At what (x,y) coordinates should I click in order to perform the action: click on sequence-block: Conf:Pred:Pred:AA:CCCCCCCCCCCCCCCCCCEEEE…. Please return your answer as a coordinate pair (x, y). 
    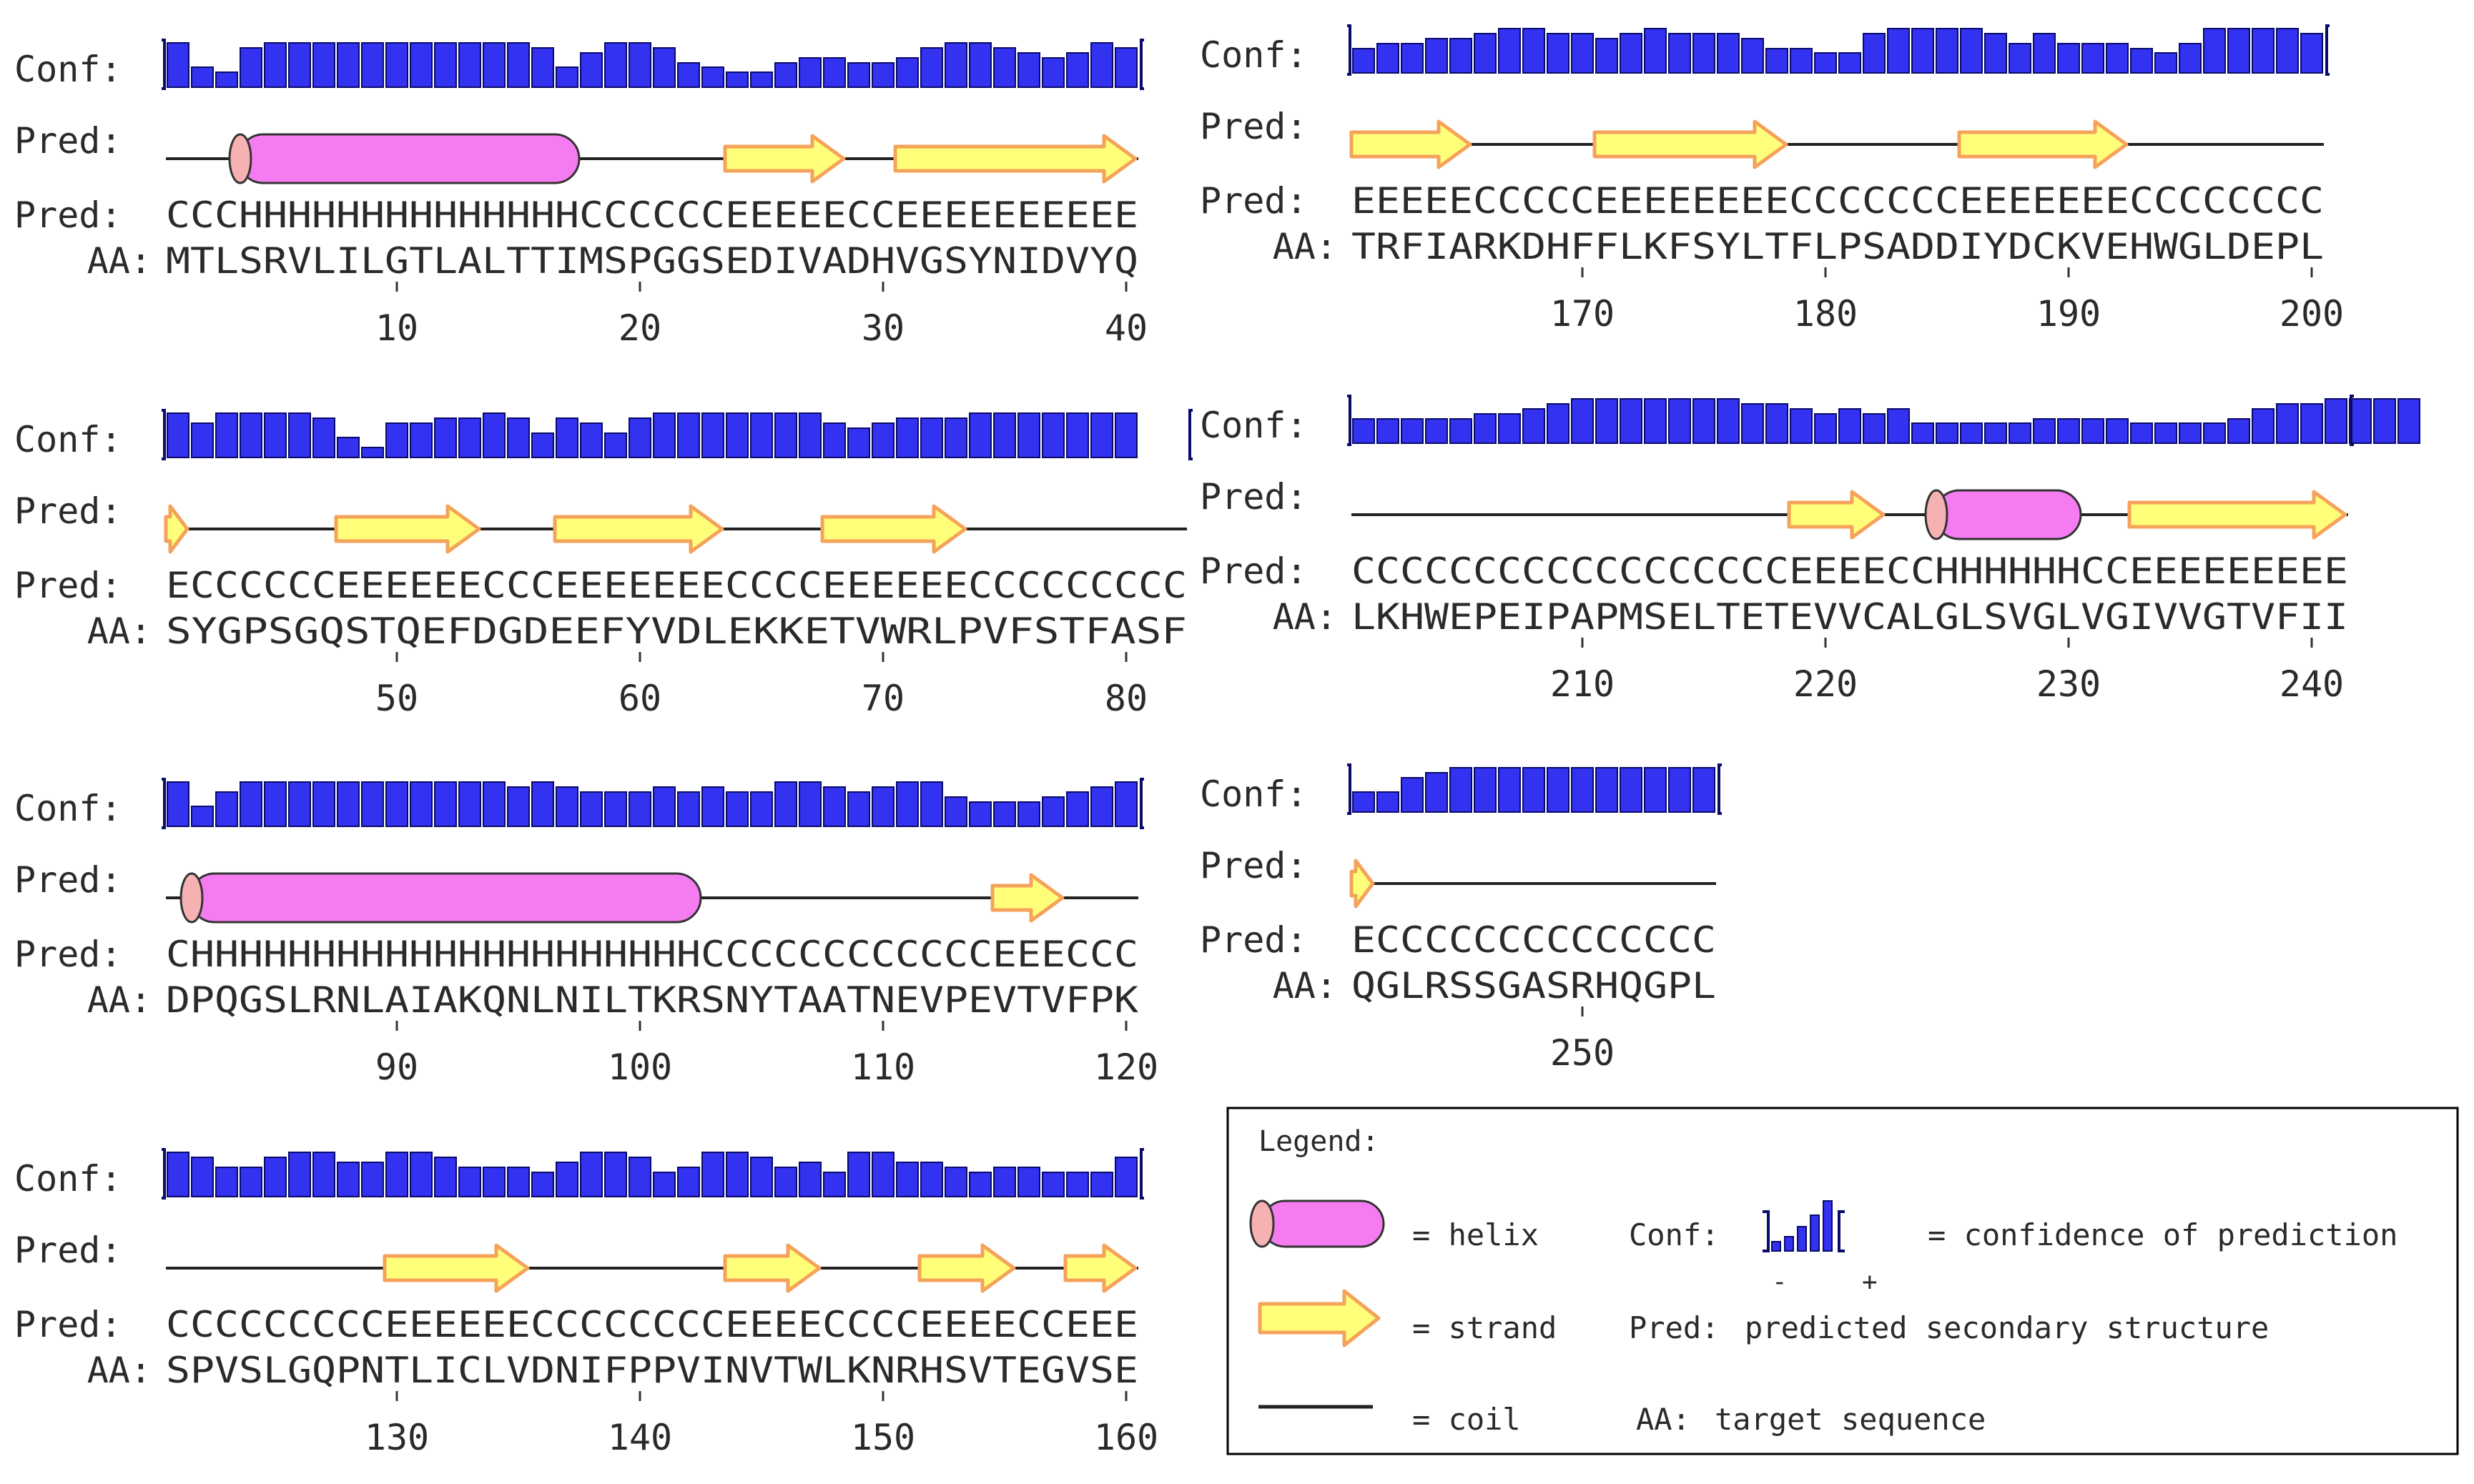
    Looking at the image, I should click on (1810, 550).